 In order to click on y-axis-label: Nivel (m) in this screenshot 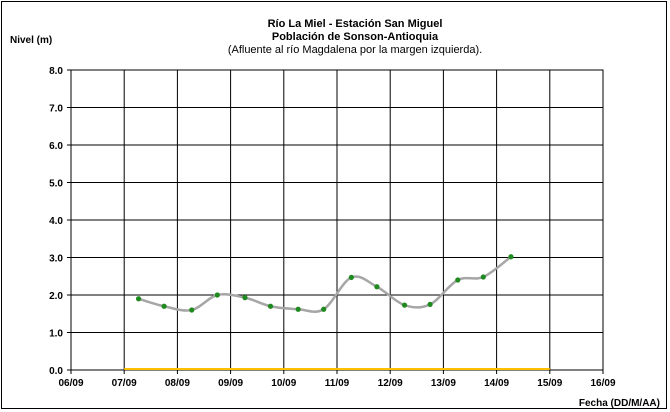, I will do `click(31, 40)`.